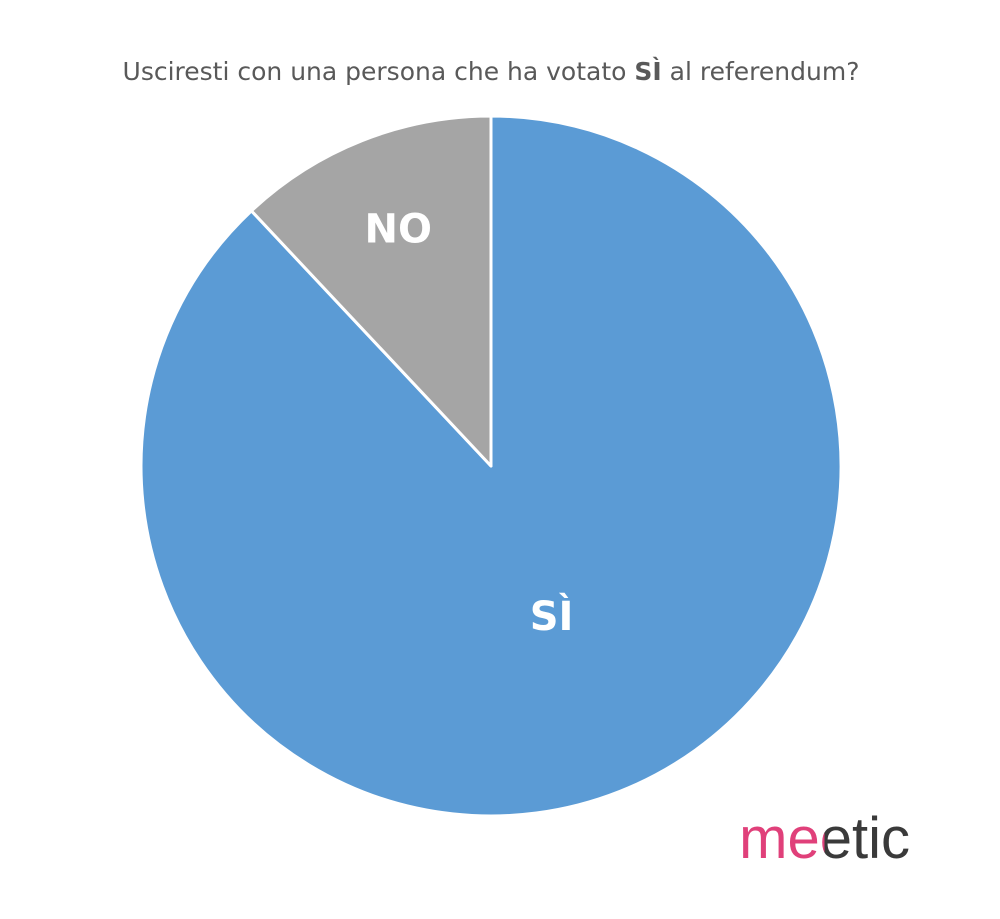  I want to click on title-part: Usciresti con una persona che ha votato, so click(379, 71).